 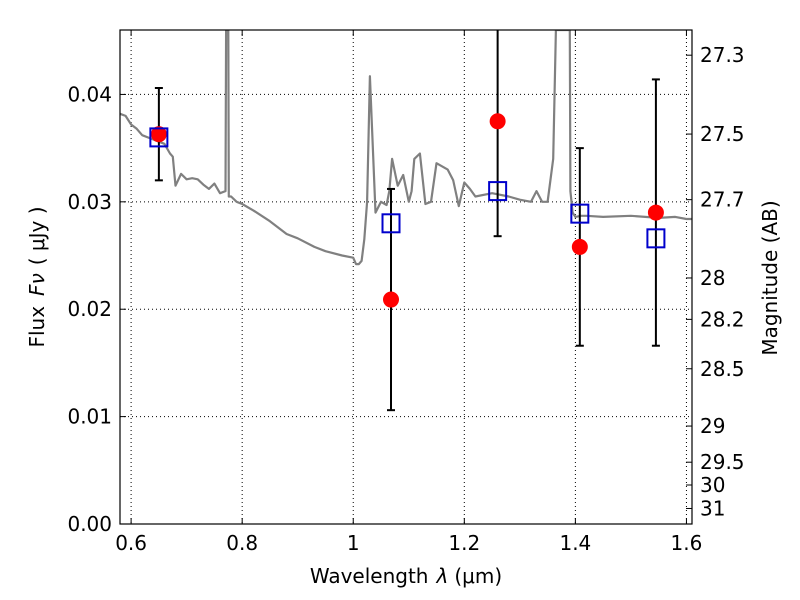 I want to click on y2-tick-label: 31, so click(x=712, y=508).